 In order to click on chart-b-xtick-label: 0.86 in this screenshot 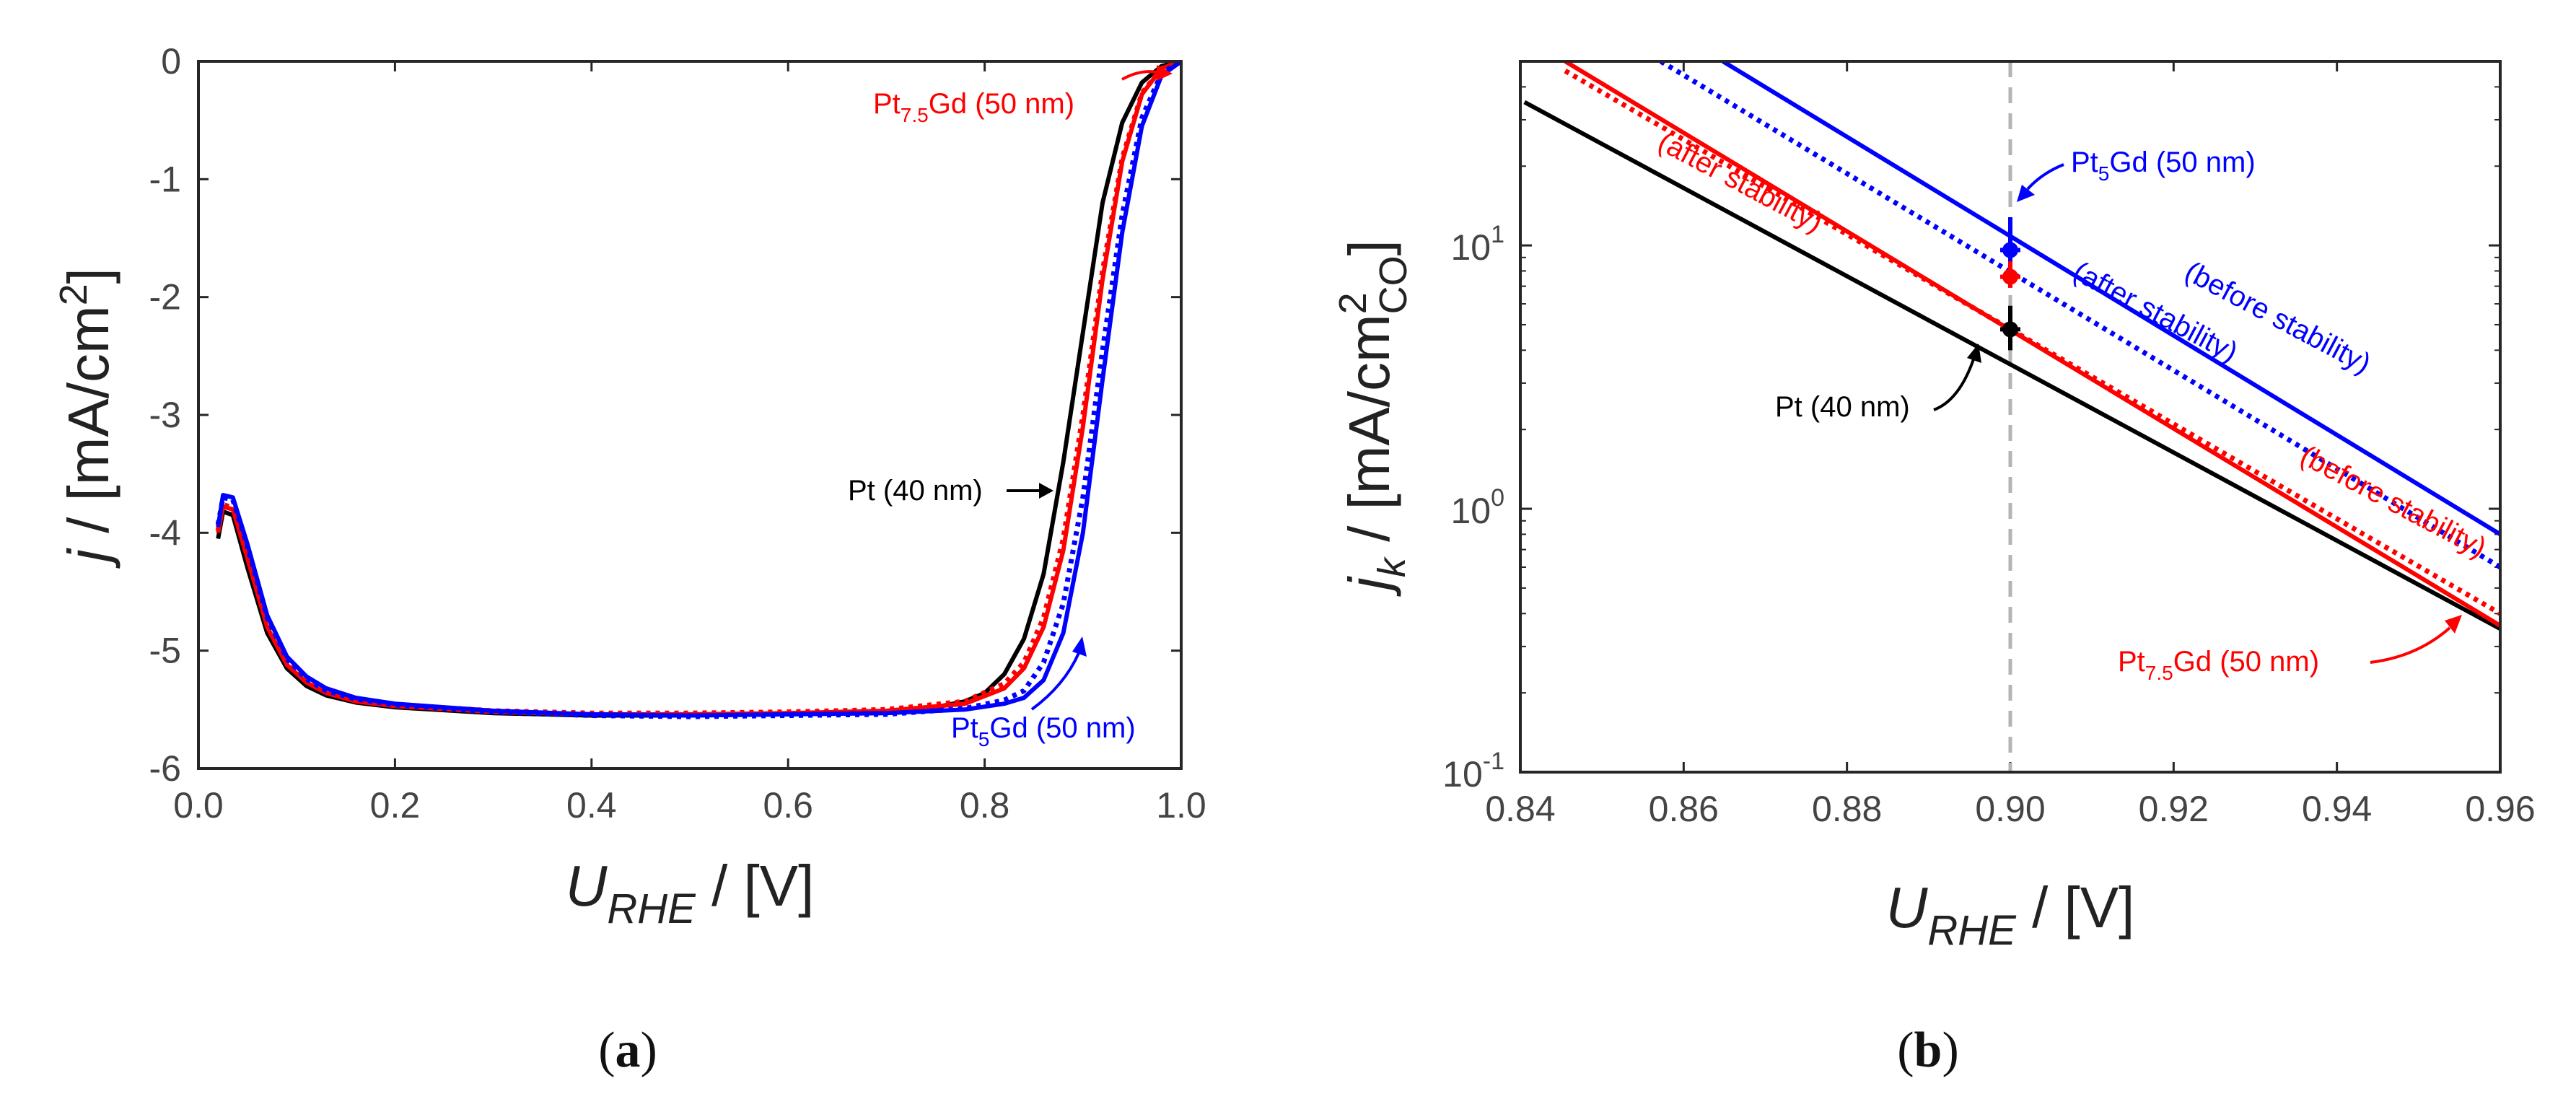, I will do `click(1684, 809)`.